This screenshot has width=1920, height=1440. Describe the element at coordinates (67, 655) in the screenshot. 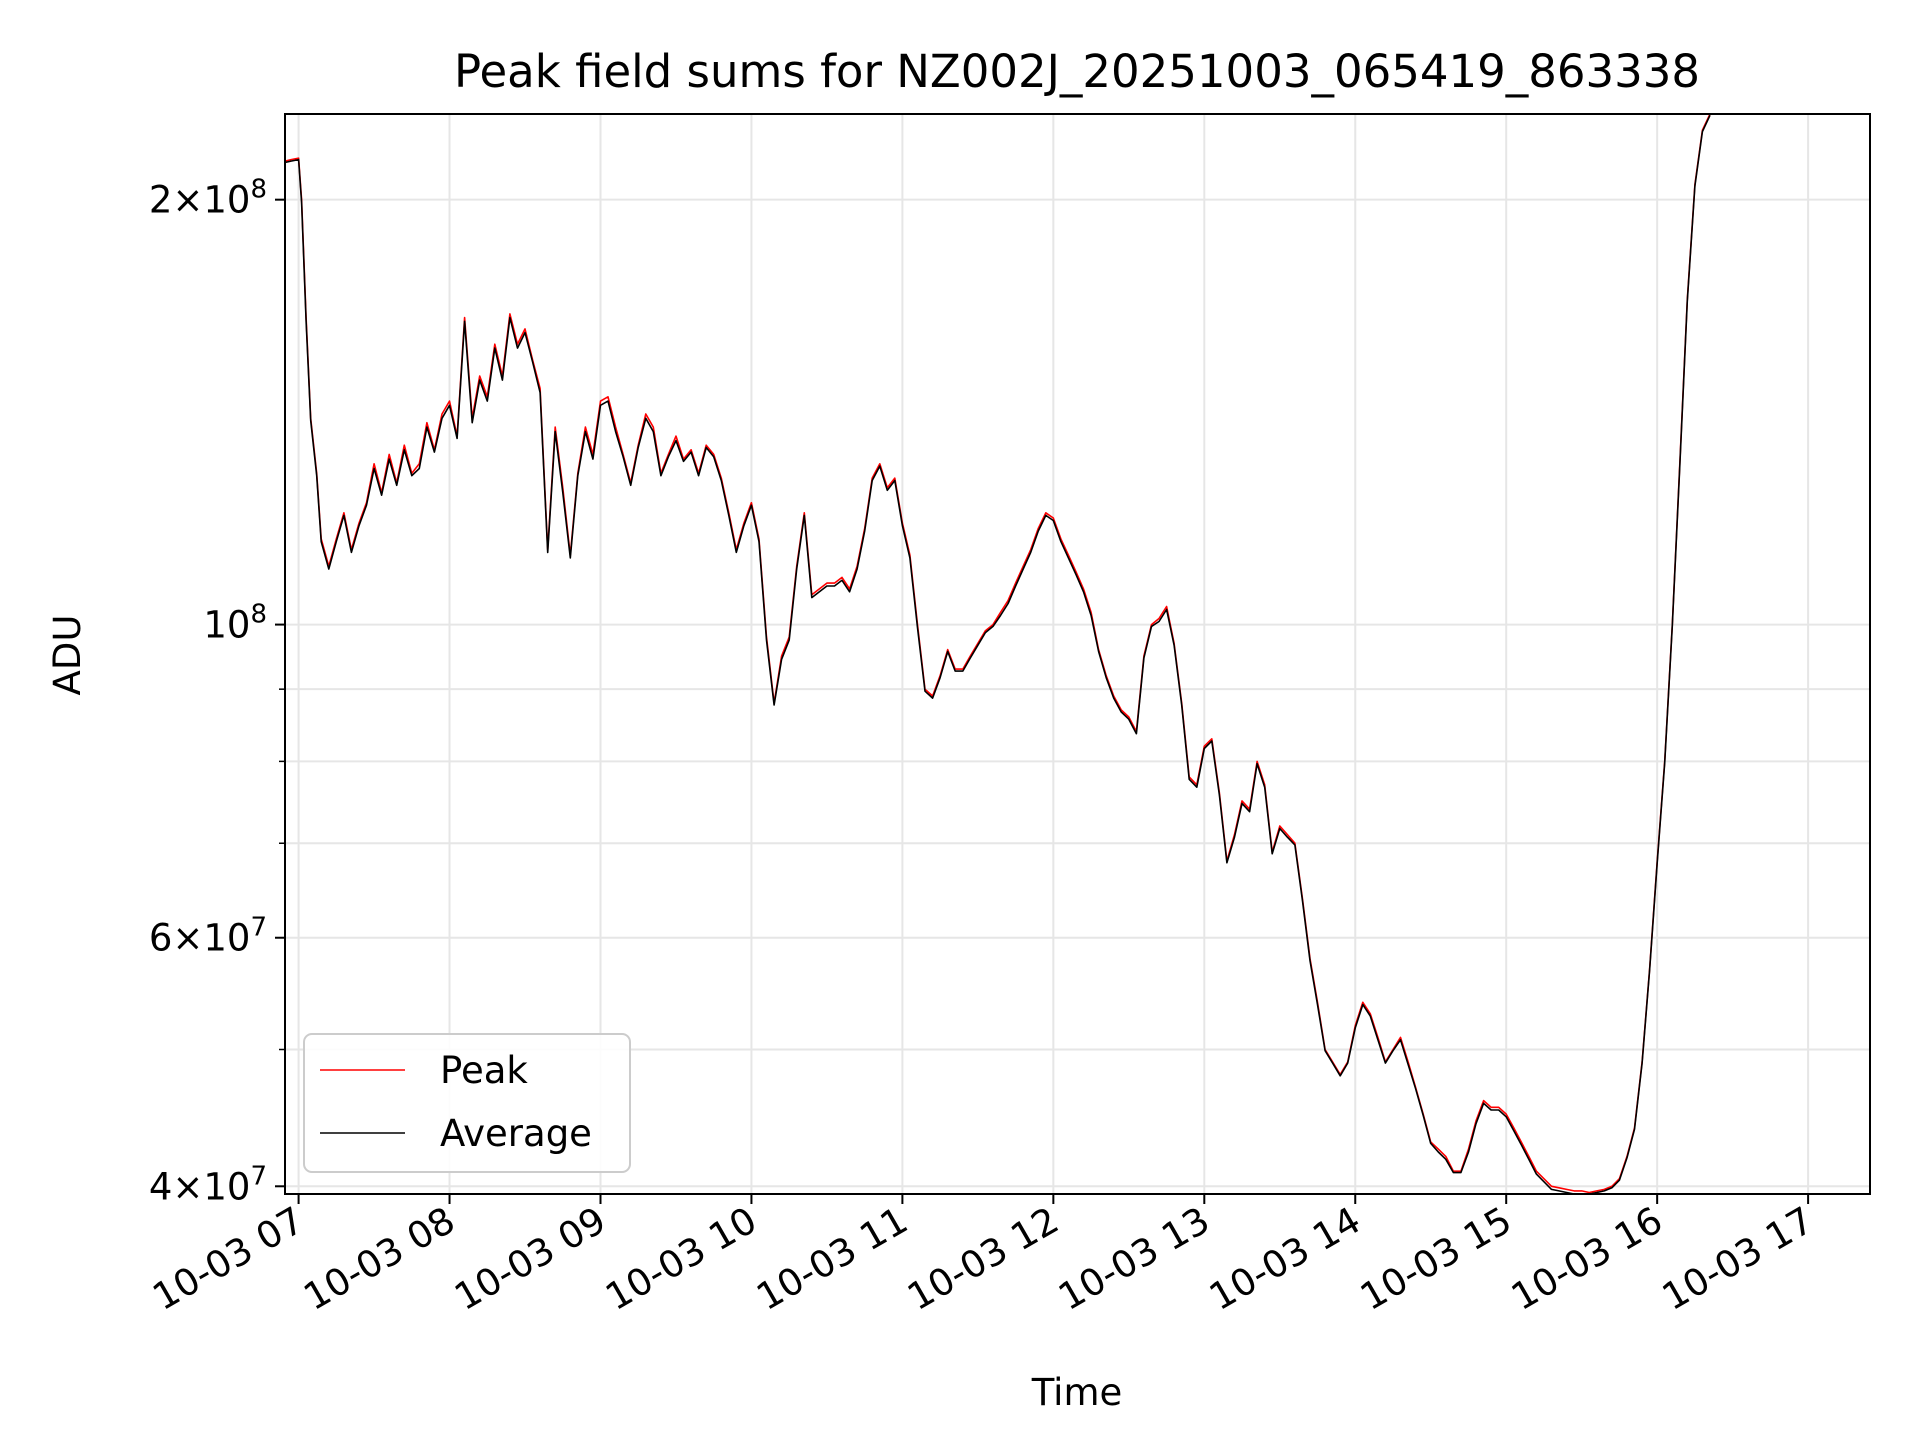

I see `y-axis-label: ADU` at that location.